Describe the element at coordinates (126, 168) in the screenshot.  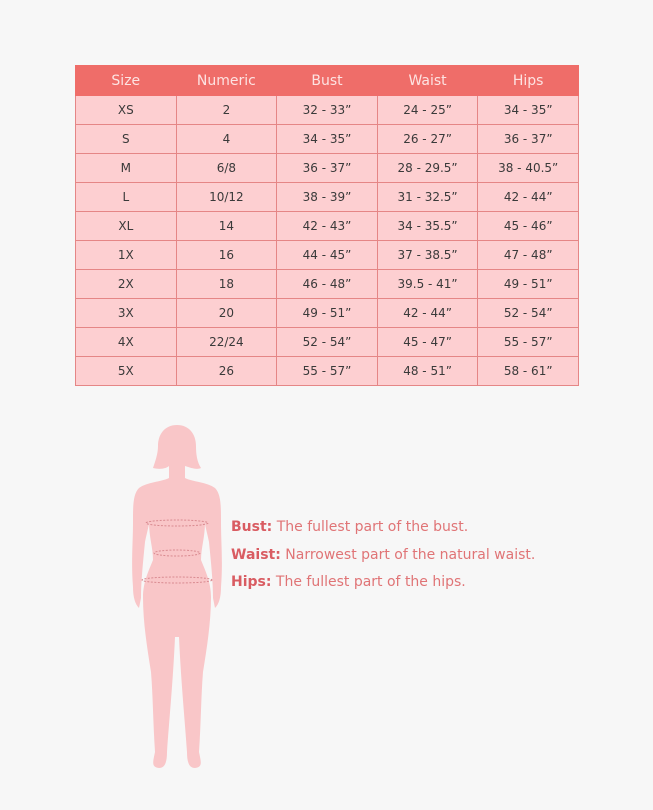
I see `table-cell: M` at that location.